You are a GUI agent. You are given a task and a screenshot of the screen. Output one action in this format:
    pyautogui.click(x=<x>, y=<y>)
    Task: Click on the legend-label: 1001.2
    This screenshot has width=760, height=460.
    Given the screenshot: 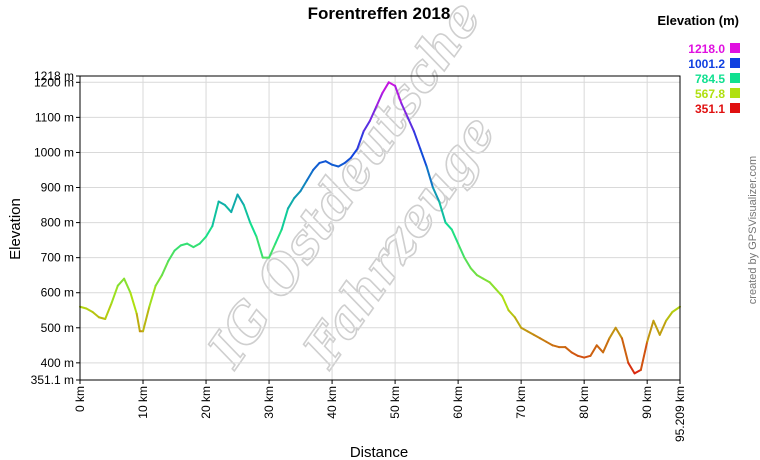 What is the action you would take?
    pyautogui.click(x=706, y=64)
    